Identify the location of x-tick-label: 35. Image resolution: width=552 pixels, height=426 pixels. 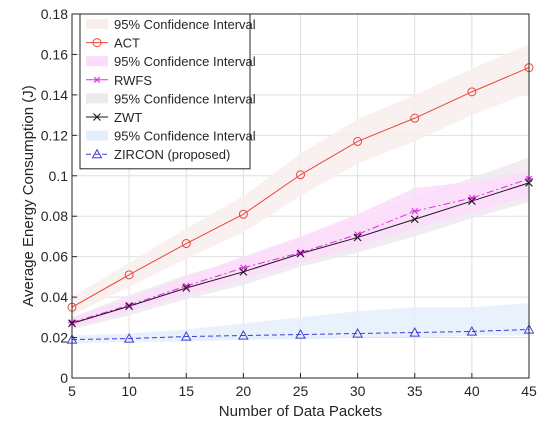
(415, 391).